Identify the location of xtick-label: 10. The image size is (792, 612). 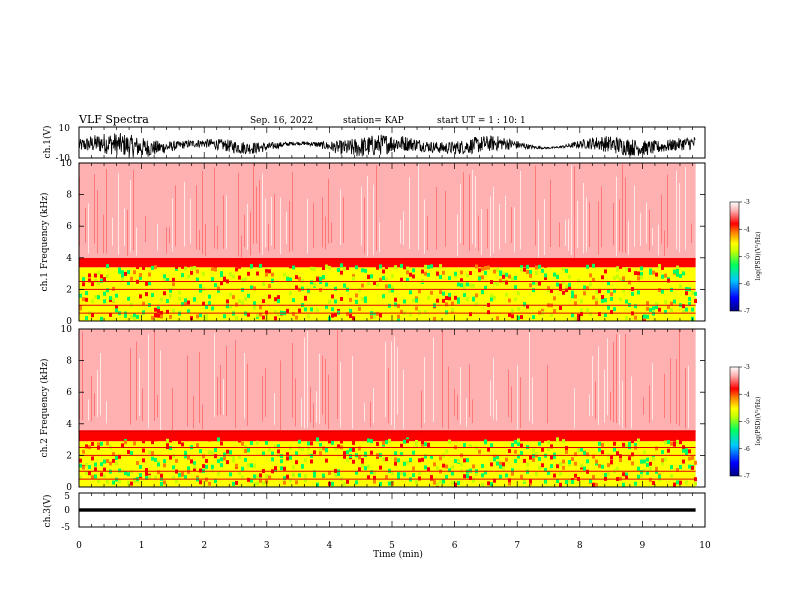
(705, 546).